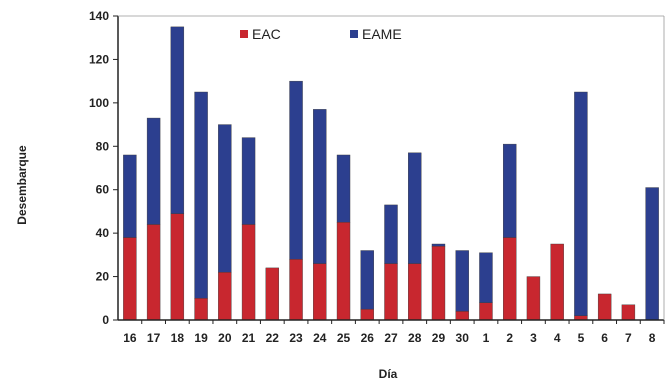 The image size is (668, 385). Describe the element at coordinates (130, 338) in the screenshot. I see `x-tick-label: 16` at that location.